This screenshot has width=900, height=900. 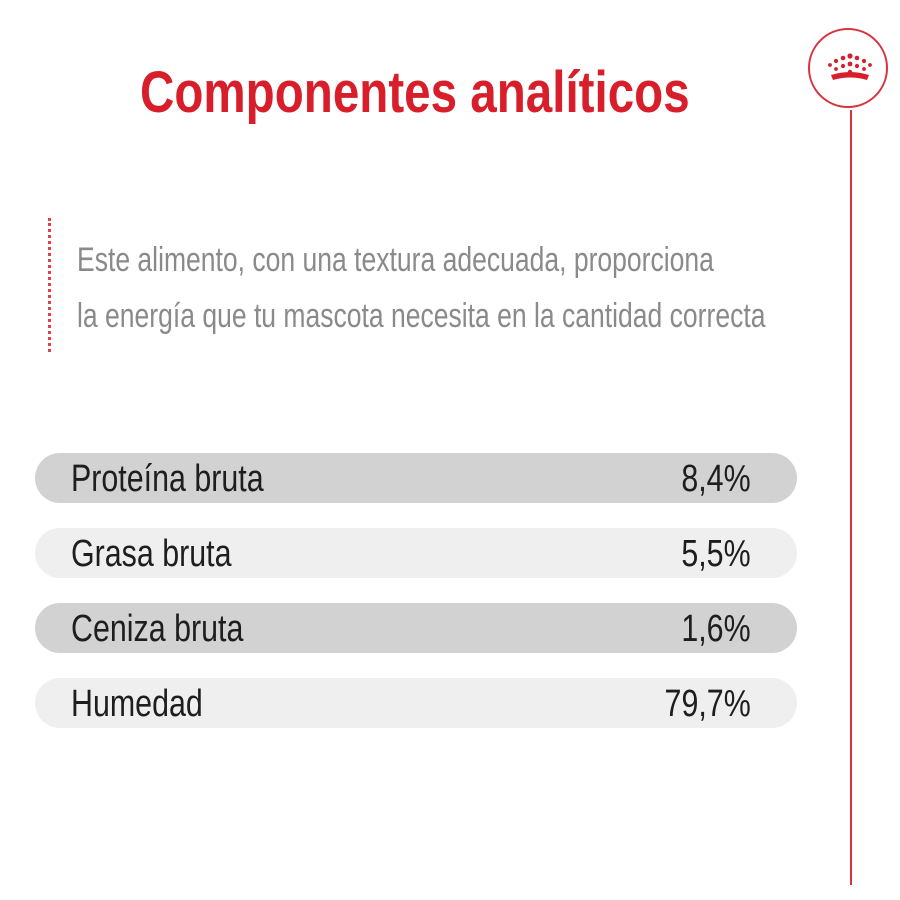 What do you see at coordinates (167, 479) in the screenshot?
I see `component-label: Proteína bruta` at bounding box center [167, 479].